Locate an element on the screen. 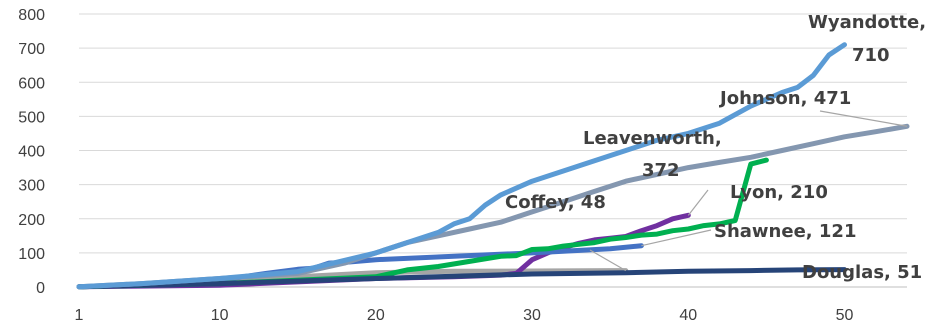 The image size is (942, 330). y-tick-100: 100 is located at coordinates (31, 254).